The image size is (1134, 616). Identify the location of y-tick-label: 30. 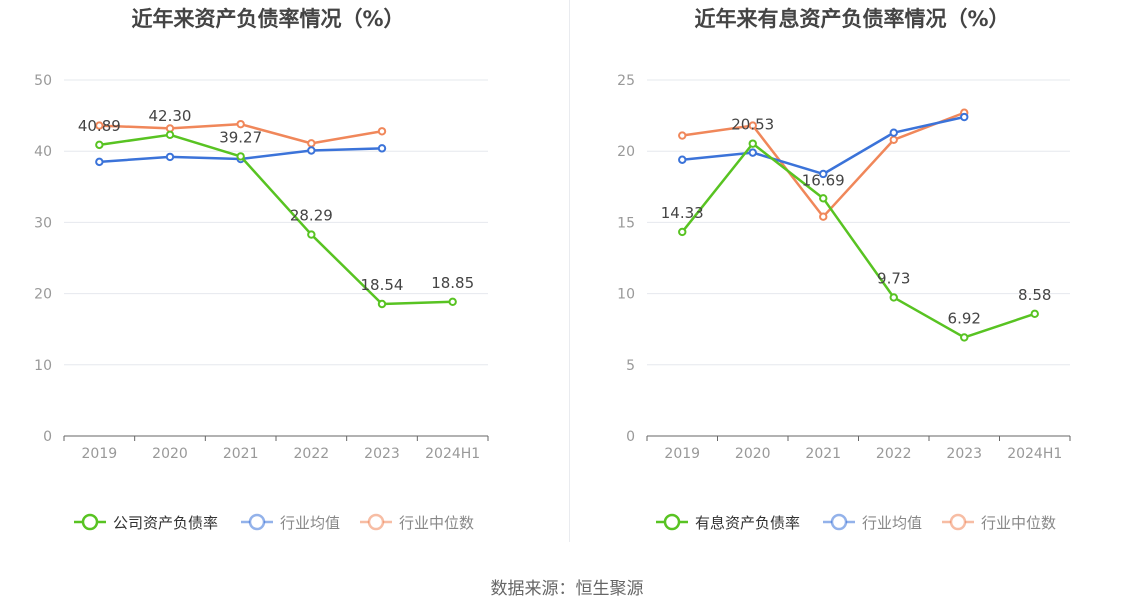
(43, 223).